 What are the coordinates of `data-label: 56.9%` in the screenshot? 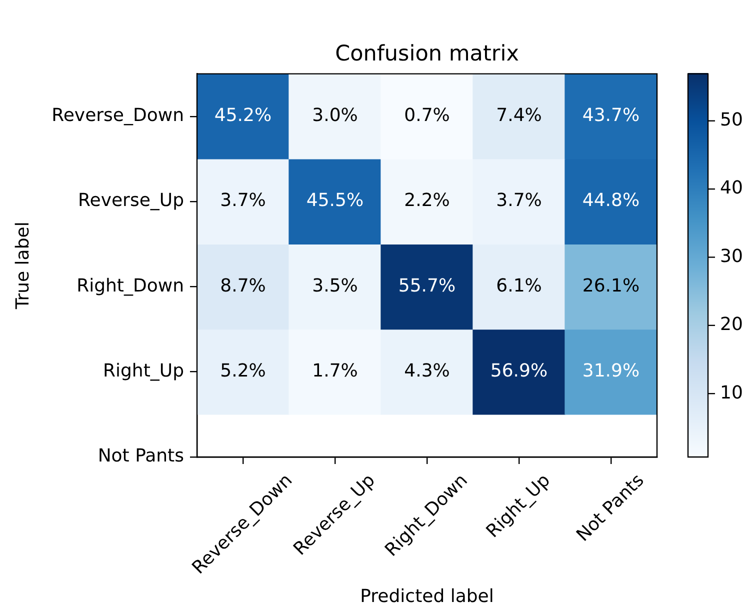 It's located at (519, 371).